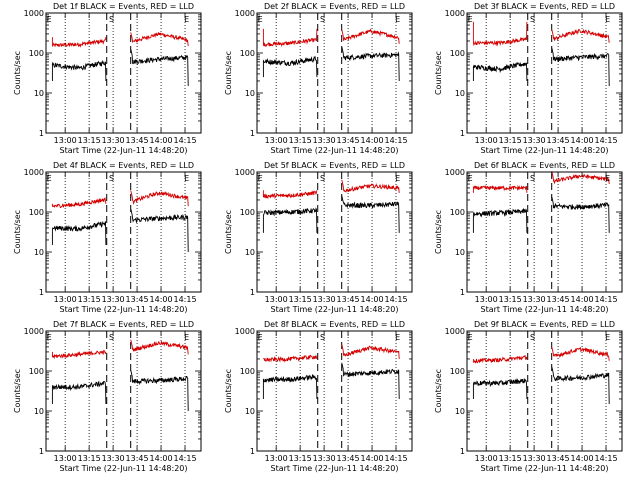  Describe the element at coordinates (123, 6) in the screenshot. I see `panel-title: Det 1f BLACK = Events, RED = LLD` at that location.